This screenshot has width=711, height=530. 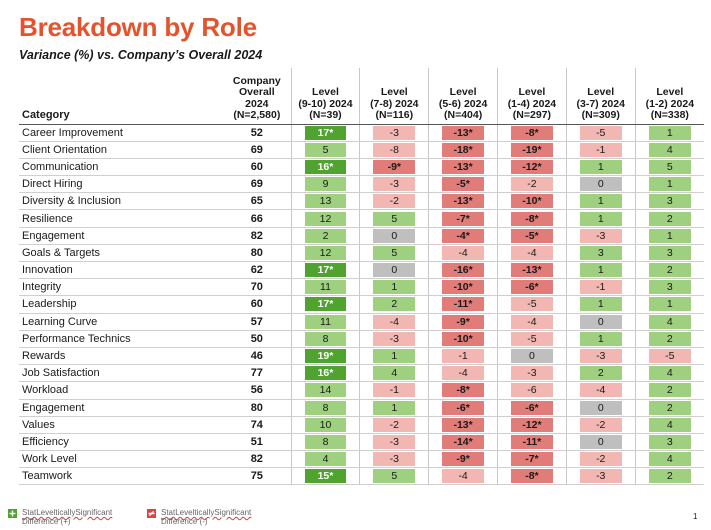 I want to click on variance-value: -5, so click(x=532, y=304).